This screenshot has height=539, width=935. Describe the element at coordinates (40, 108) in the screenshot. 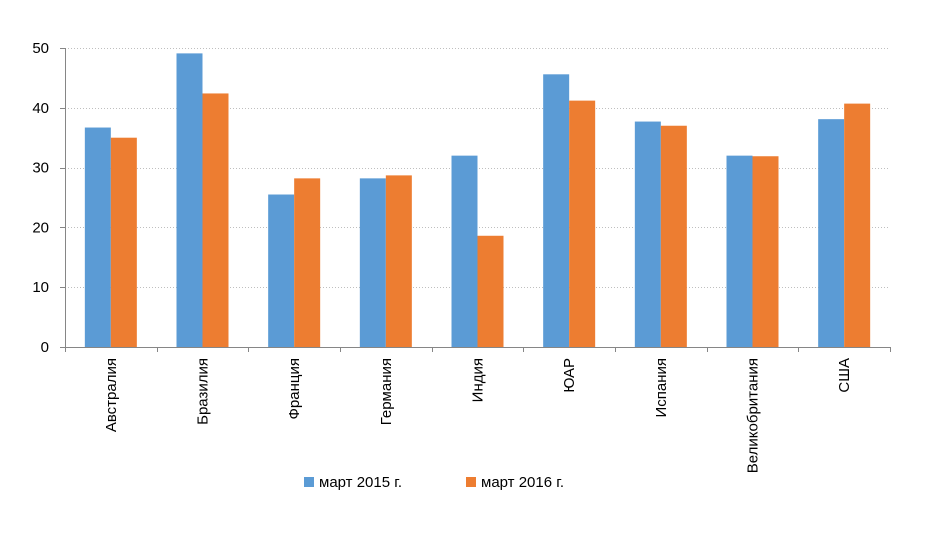

I see `y-tick-label: 40` at that location.